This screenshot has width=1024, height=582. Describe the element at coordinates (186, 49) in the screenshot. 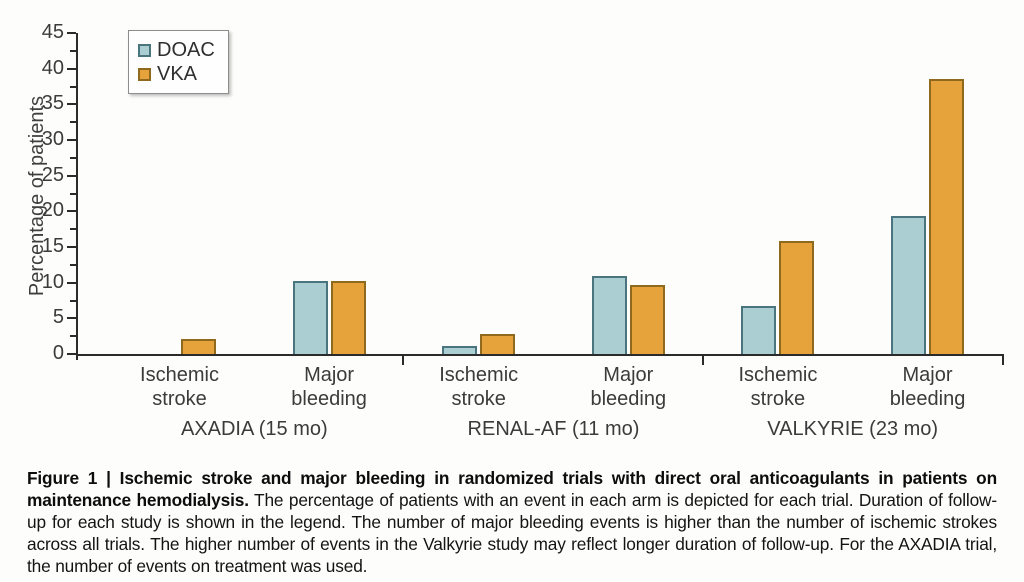

I see `legend-label-doac: DOAC` at that location.